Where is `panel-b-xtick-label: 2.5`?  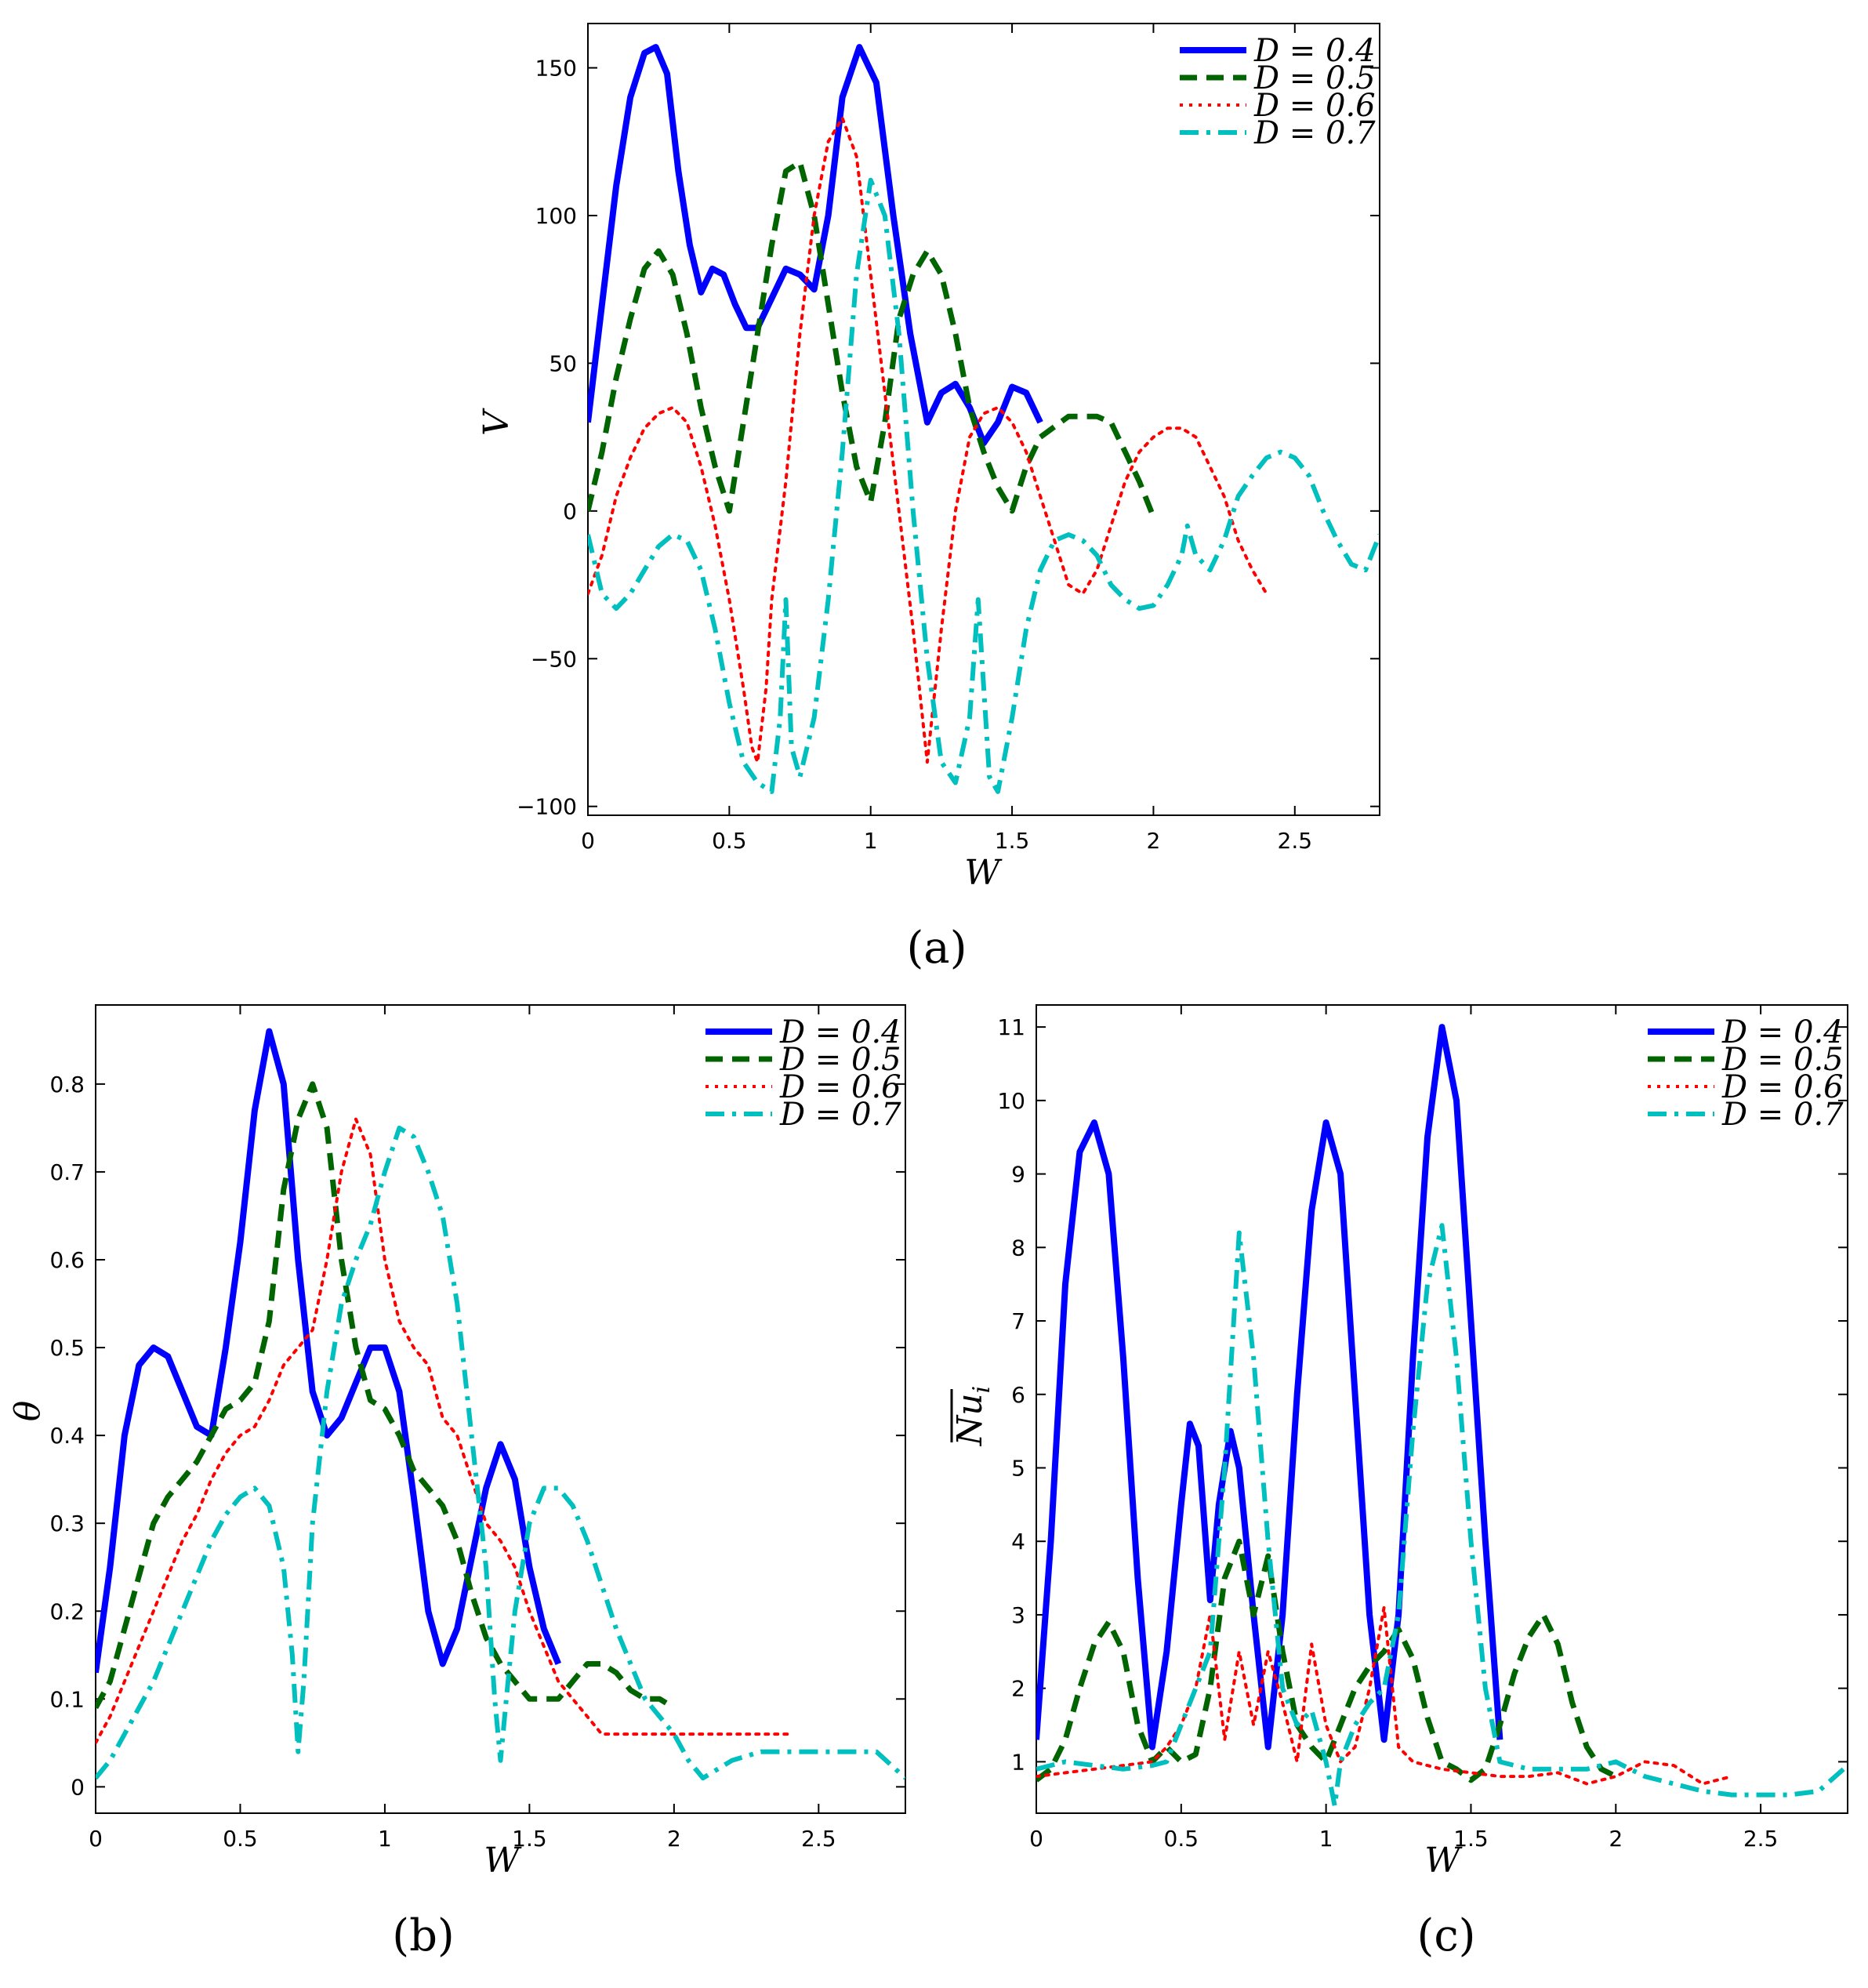 panel-b-xtick-label: 2.5 is located at coordinates (818, 1839).